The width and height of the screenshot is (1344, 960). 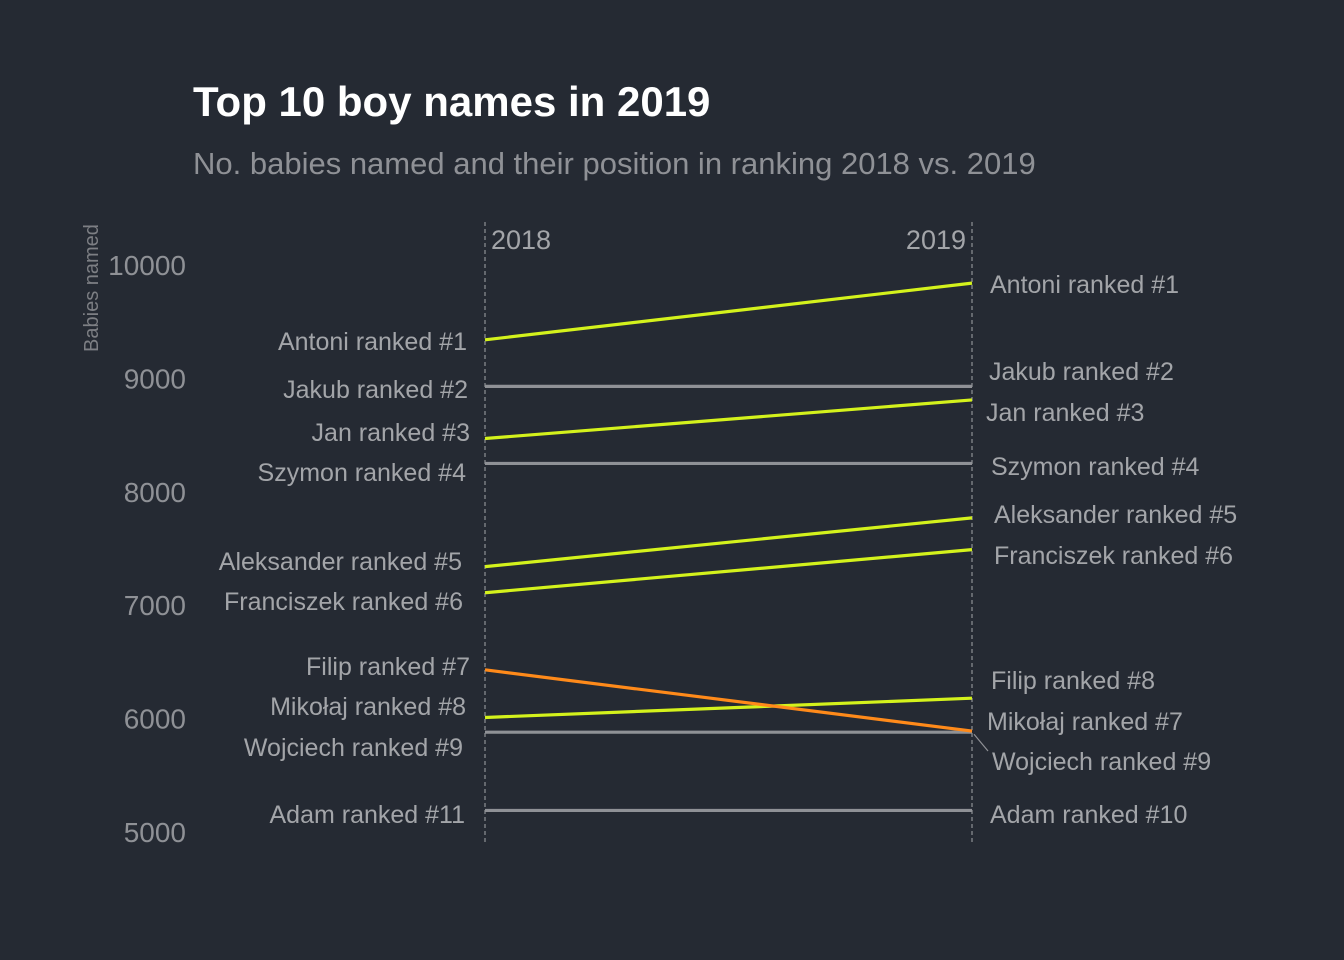 I want to click on label-2019-antoni: Antoni ranked #1, so click(x=1084, y=285).